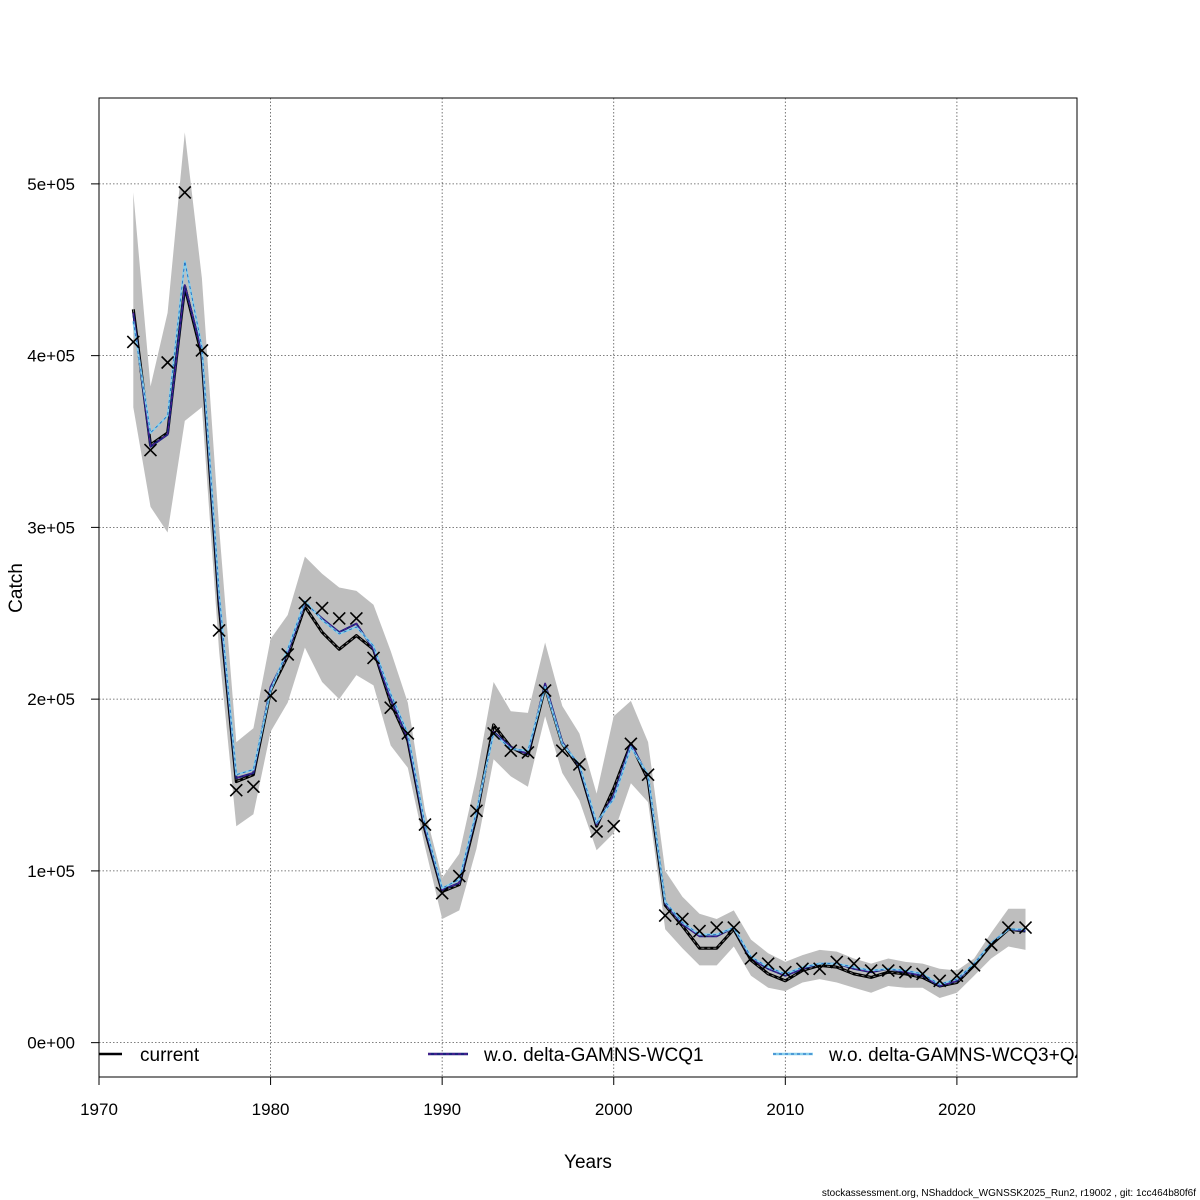  I want to click on legend-label-wcq3q4: w.o. delta-GAMNS-WCQ3+Q4, so click(956, 1055).